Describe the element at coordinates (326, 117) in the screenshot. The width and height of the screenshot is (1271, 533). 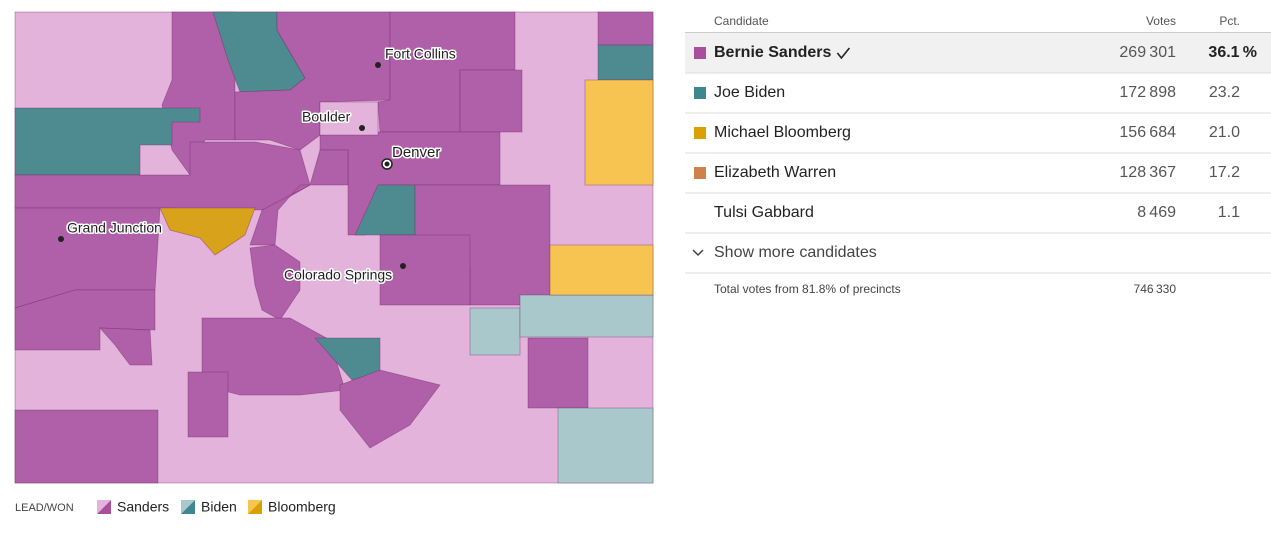
I see `city-label: Boulder` at that location.